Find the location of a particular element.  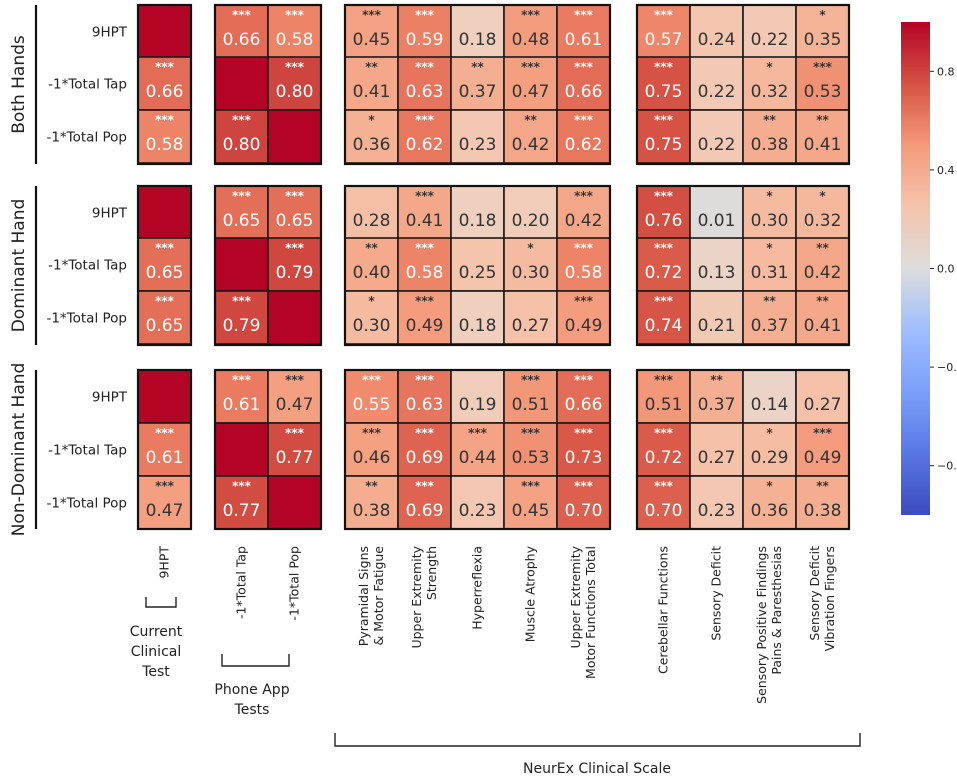

colorbar-tick-label: 0.0 is located at coordinates (946, 269).